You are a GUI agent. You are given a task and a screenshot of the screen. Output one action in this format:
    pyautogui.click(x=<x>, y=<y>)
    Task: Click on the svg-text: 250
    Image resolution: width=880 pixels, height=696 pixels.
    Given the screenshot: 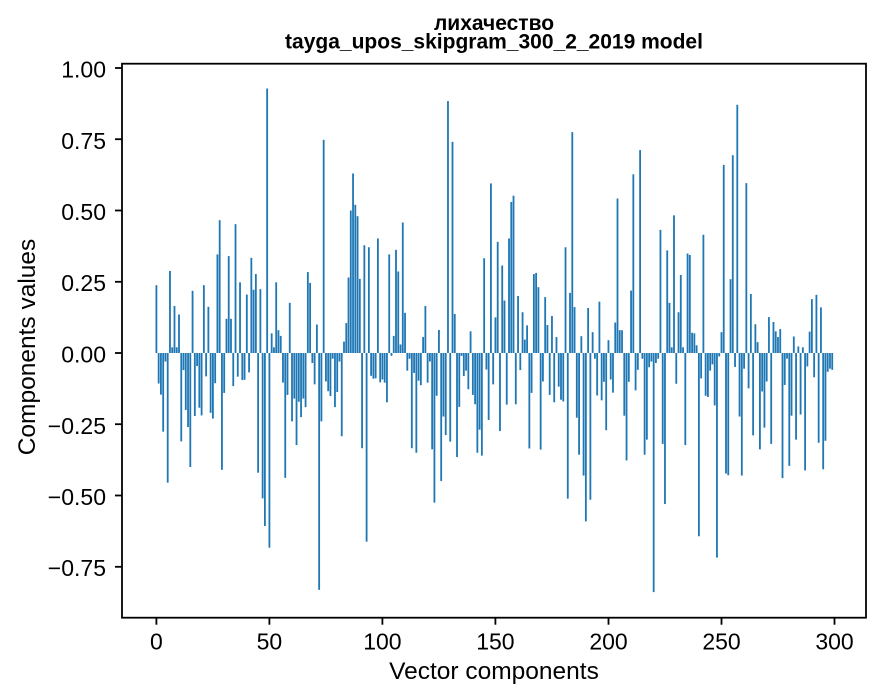 What is the action you would take?
    pyautogui.click(x=721, y=642)
    